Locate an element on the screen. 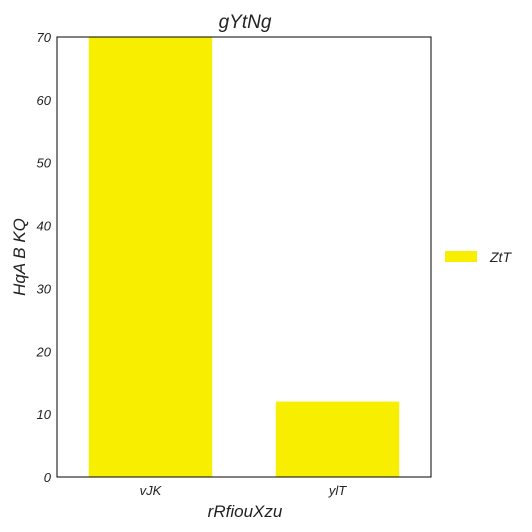 The image size is (532, 532). legend-swatch is located at coordinates (461, 256).